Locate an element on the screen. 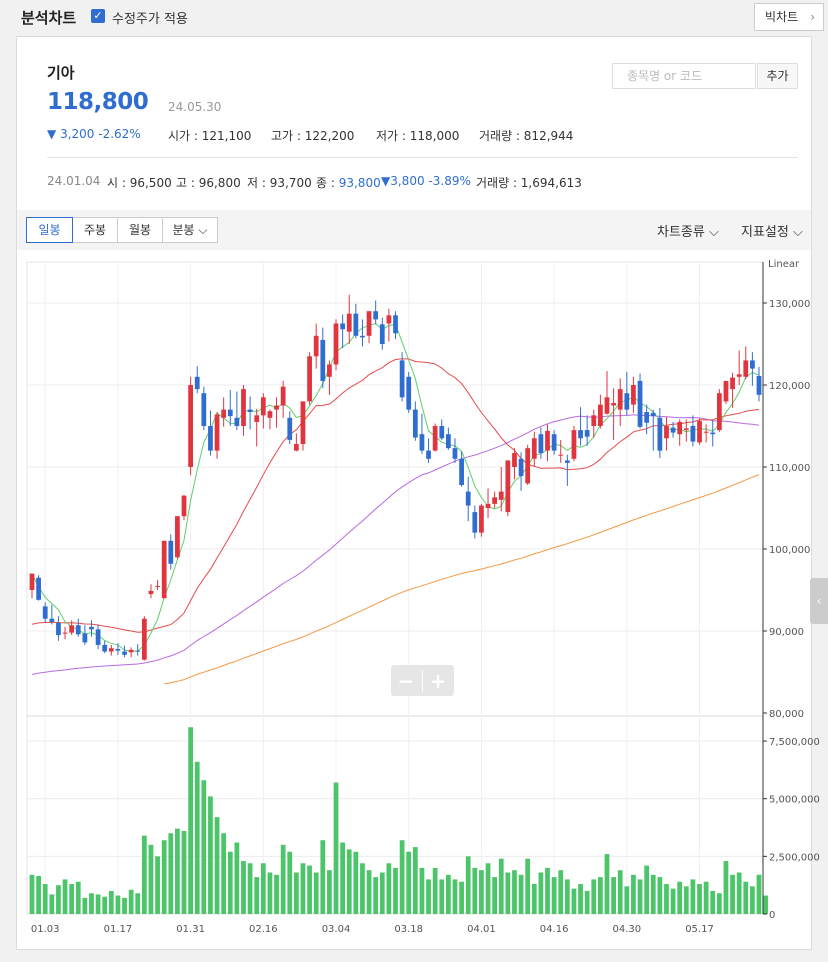  hover-low-value: 93,700 is located at coordinates (290, 183).